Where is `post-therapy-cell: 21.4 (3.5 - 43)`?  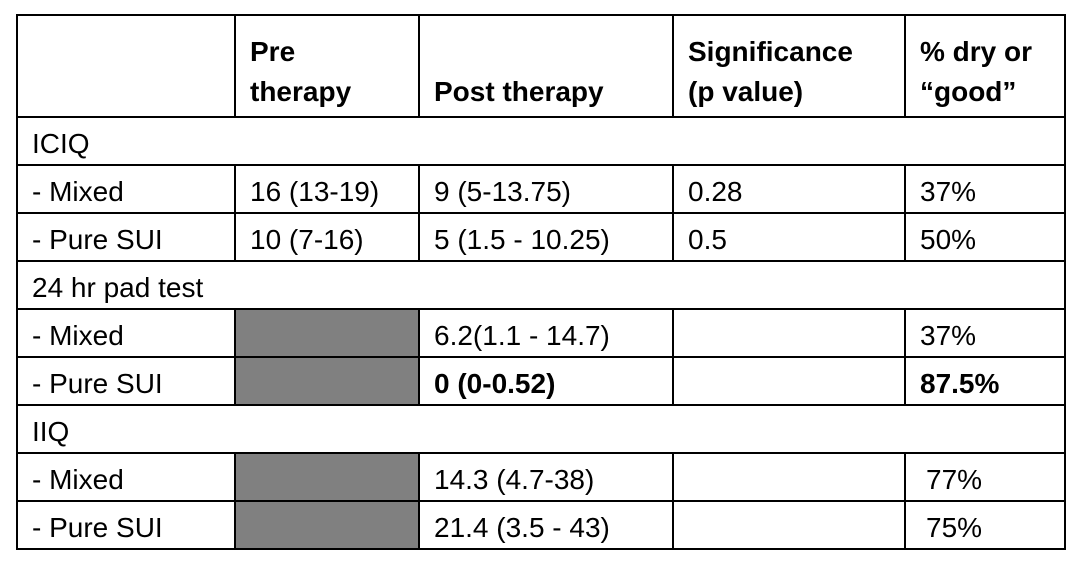 post-therapy-cell: 21.4 (3.5 - 43) is located at coordinates (546, 525).